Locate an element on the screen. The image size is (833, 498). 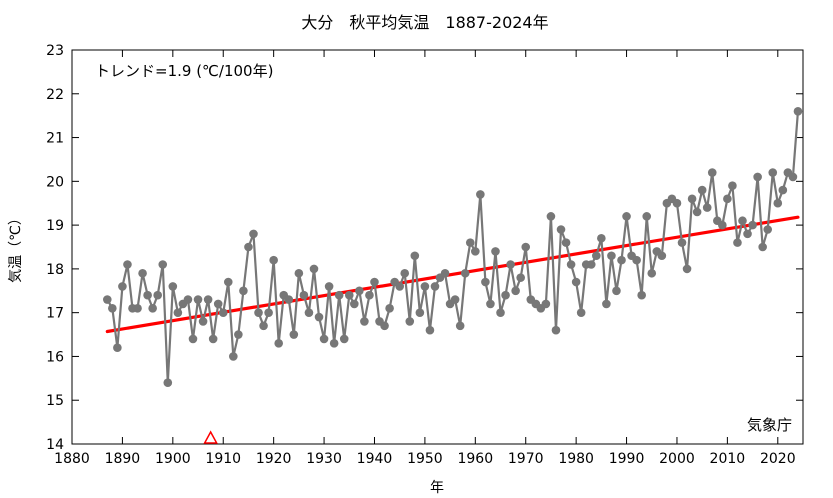
y-tick-label: 18 is located at coordinates (55, 270).